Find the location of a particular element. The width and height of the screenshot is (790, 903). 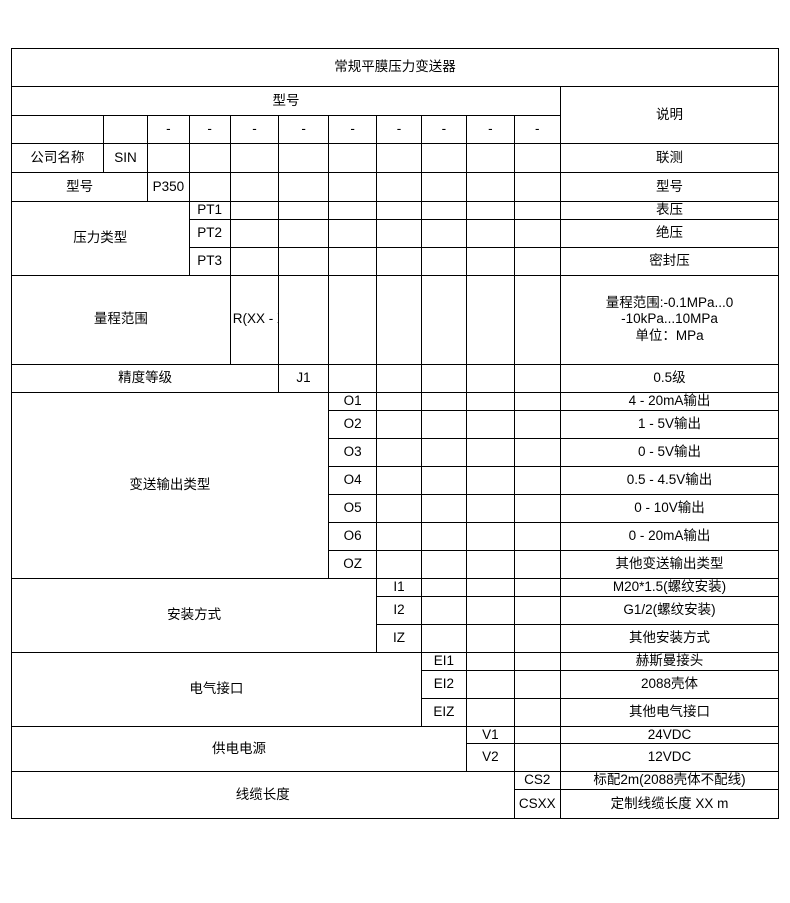

row-pressure-type-pt1: 压力类型 PT1 表压 is located at coordinates (395, 238).